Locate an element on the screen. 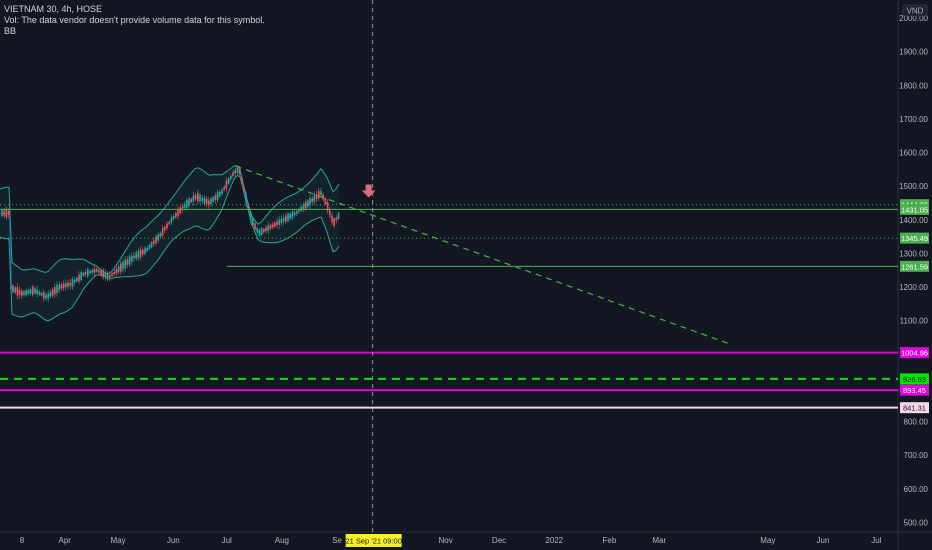 The image size is (932, 550). price-tick-label: 1500.00 is located at coordinates (913, 186).